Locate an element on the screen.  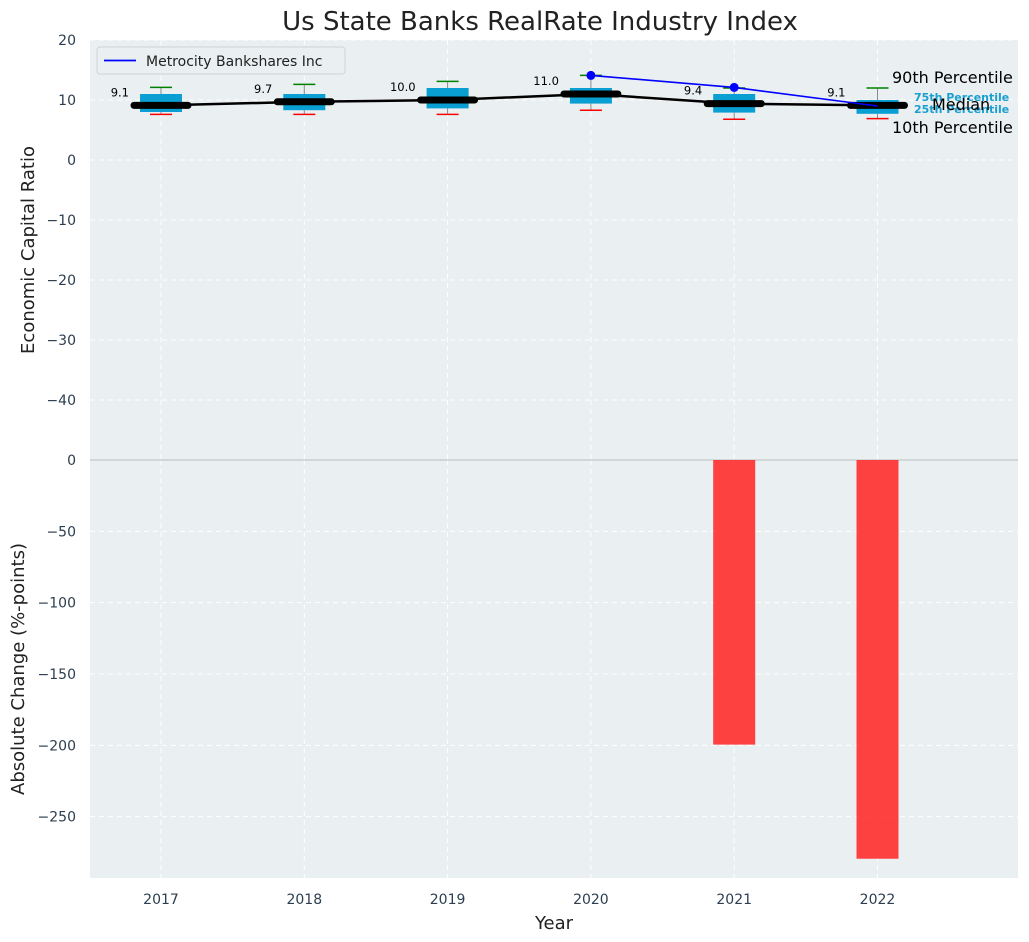
p25-annotation: 25th Percentile is located at coordinates (961, 109).